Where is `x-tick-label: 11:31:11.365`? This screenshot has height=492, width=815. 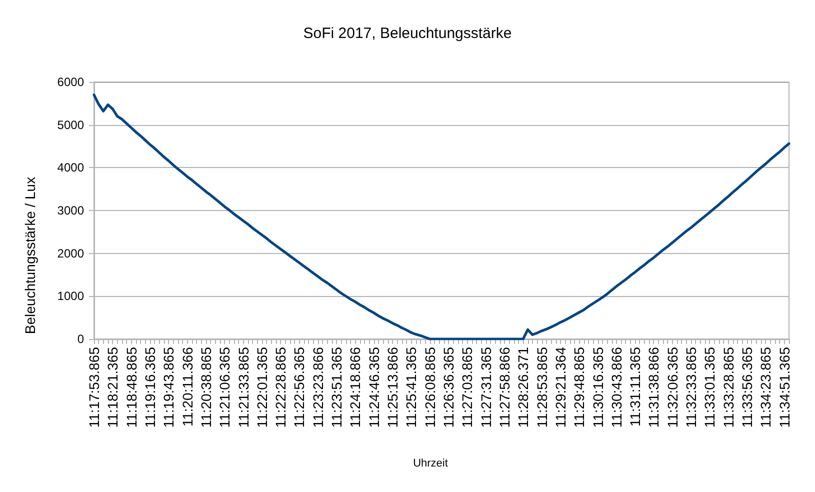 x-tick-label: 11:31:11.365 is located at coordinates (635, 386).